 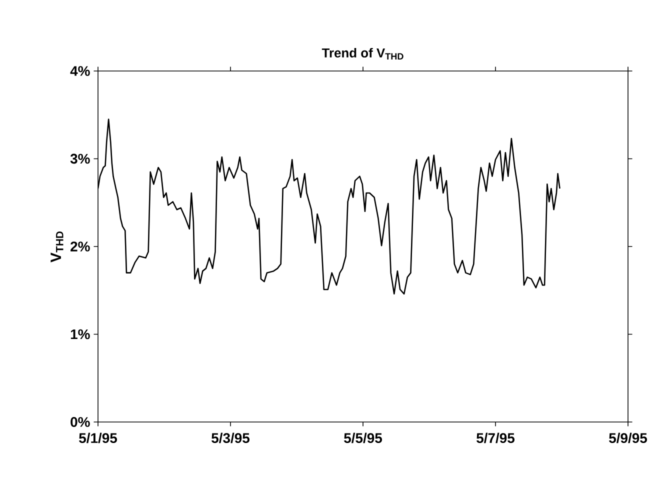 I want to click on y-tick-label: 2%, so click(x=80, y=247).